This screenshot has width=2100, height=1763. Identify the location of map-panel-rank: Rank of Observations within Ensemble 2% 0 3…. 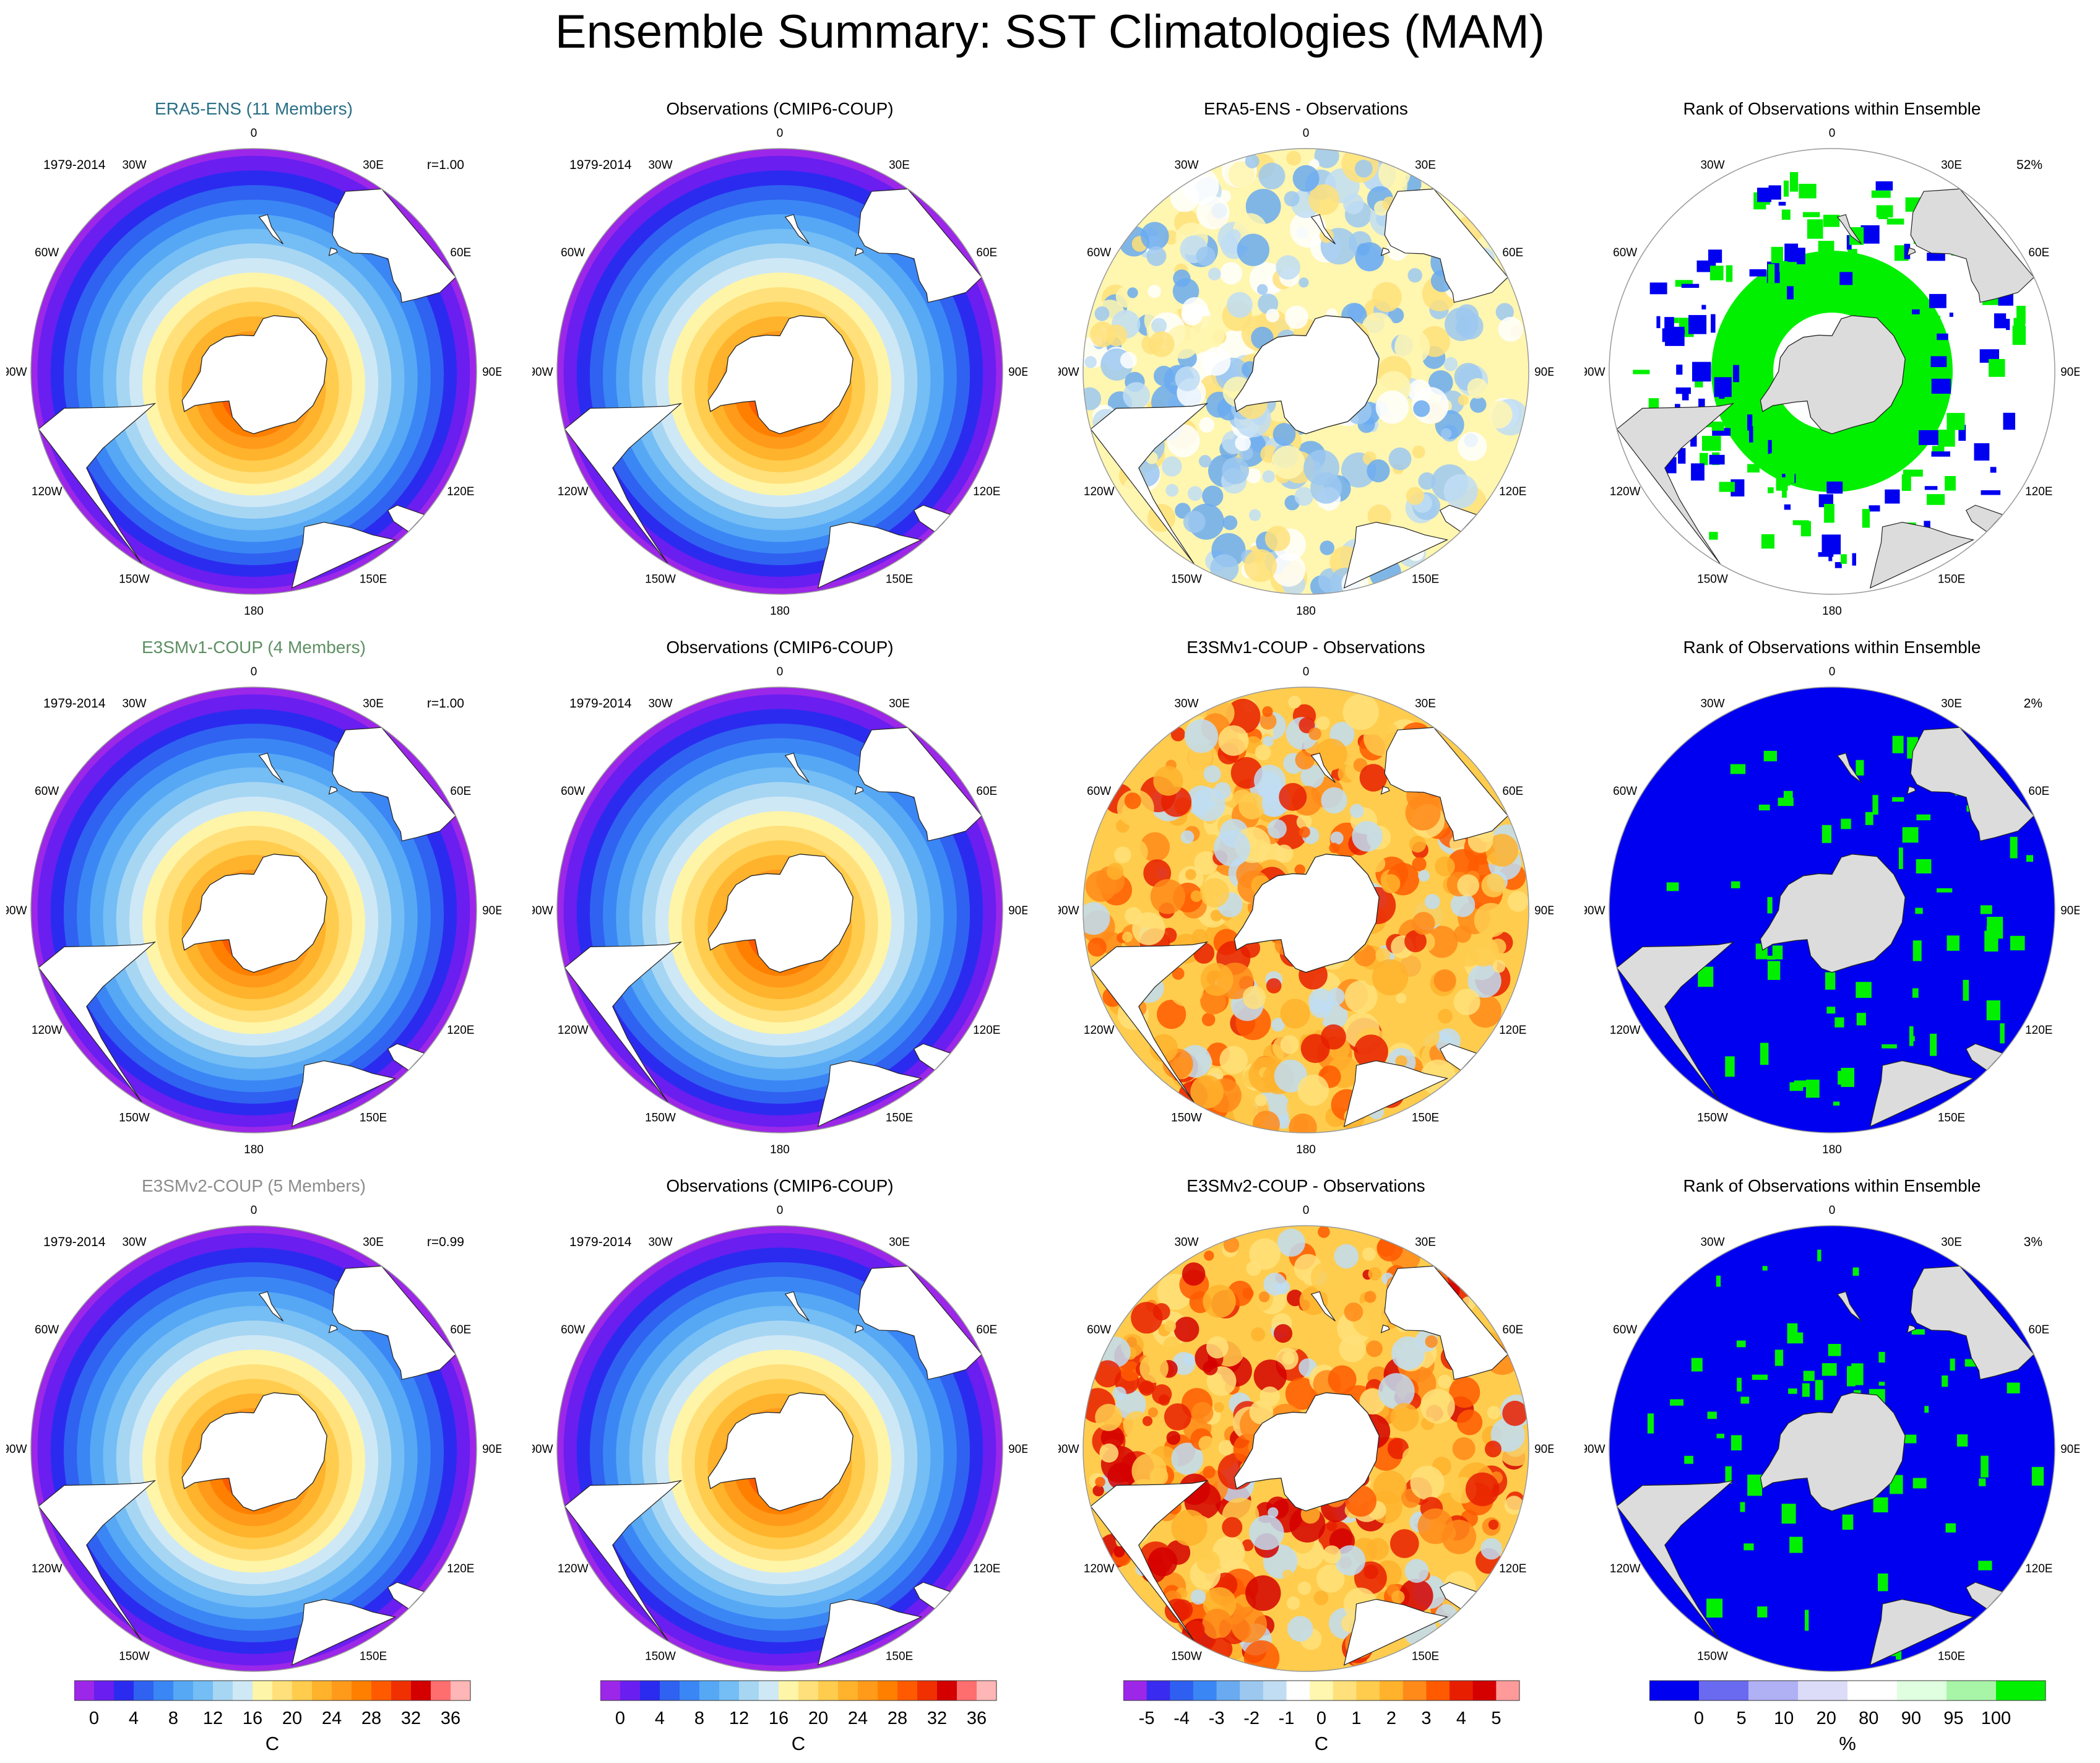
(1832, 907).